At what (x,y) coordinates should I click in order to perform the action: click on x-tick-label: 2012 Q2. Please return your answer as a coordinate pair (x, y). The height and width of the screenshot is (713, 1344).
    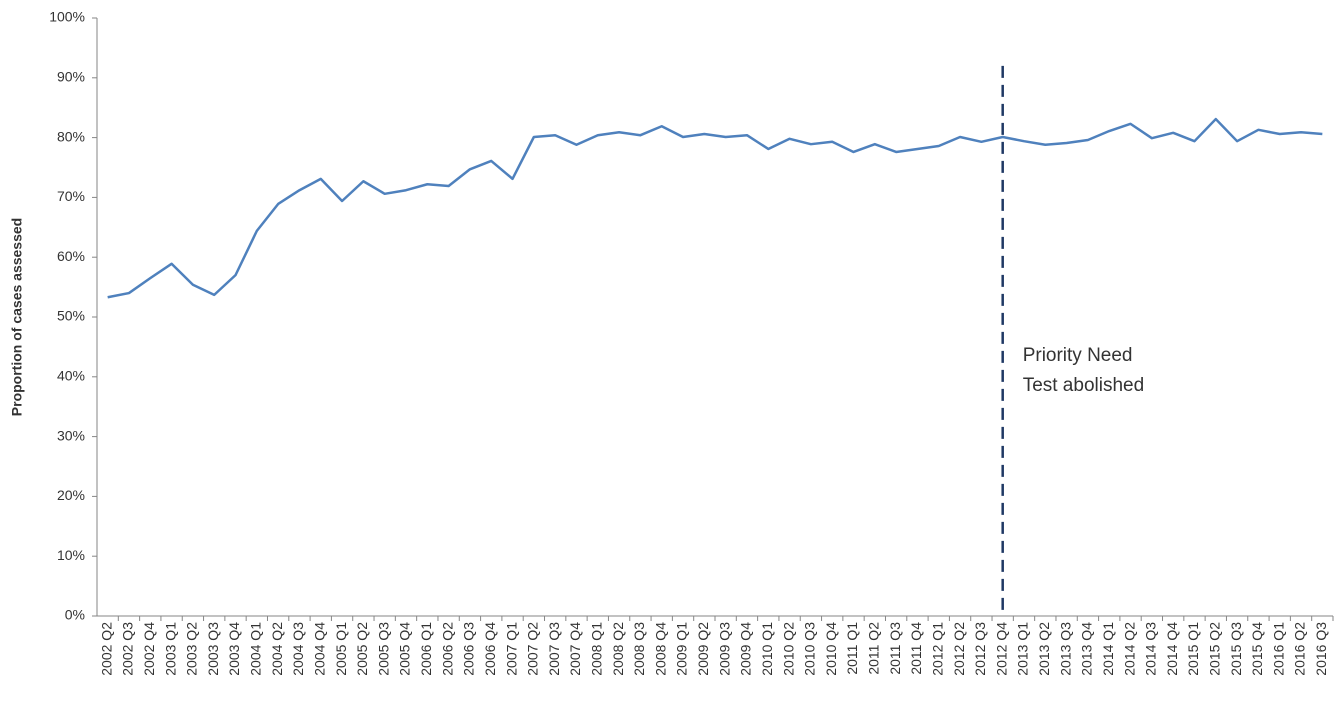
    Looking at the image, I should click on (959, 649).